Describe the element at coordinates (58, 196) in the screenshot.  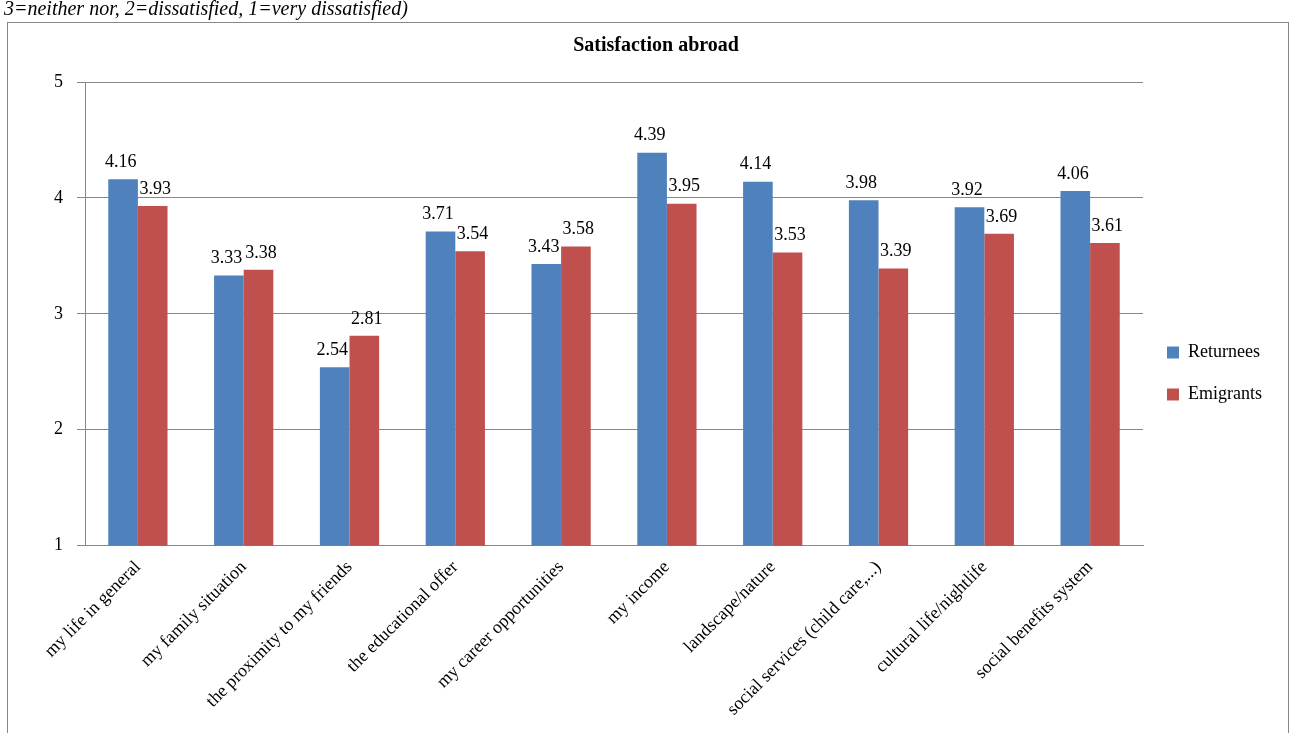
I see `y-tick-label: 4` at that location.